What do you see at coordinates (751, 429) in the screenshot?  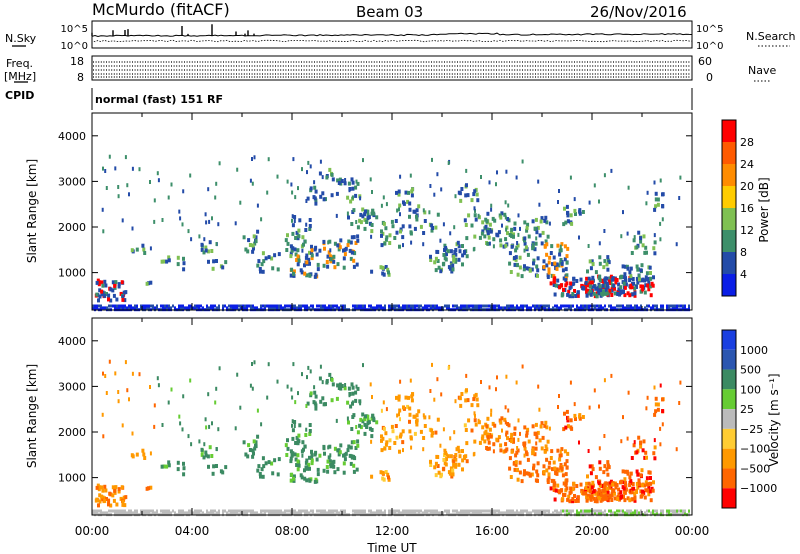 I see `colorbar-tick-label: −25` at bounding box center [751, 429].